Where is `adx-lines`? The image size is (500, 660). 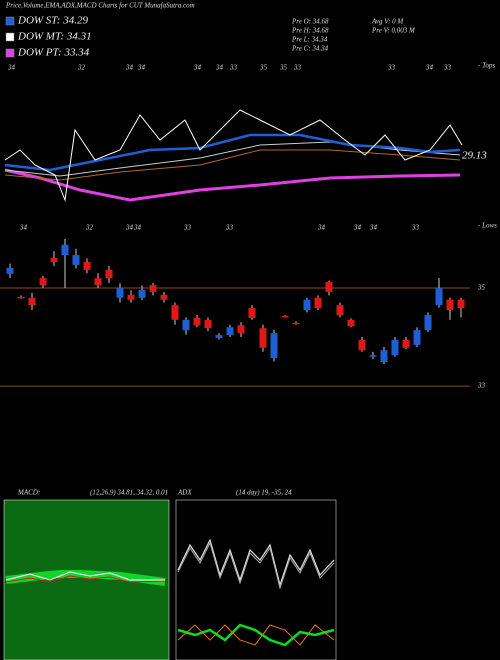
adx-lines is located at coordinates (256, 592).